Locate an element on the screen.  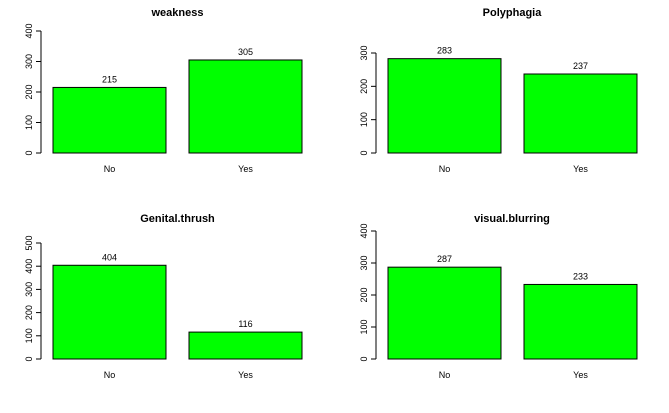
value-label-genital-thrush-yes: 116 is located at coordinates (245, 324).